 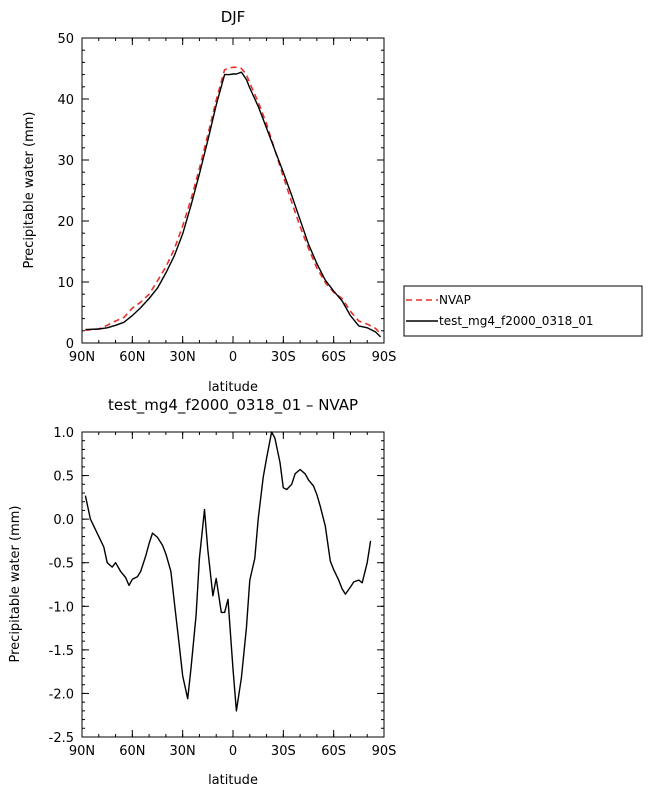 What do you see at coordinates (63, 477) in the screenshot?
I see `bottom-y-tick-label: 0.5` at bounding box center [63, 477].